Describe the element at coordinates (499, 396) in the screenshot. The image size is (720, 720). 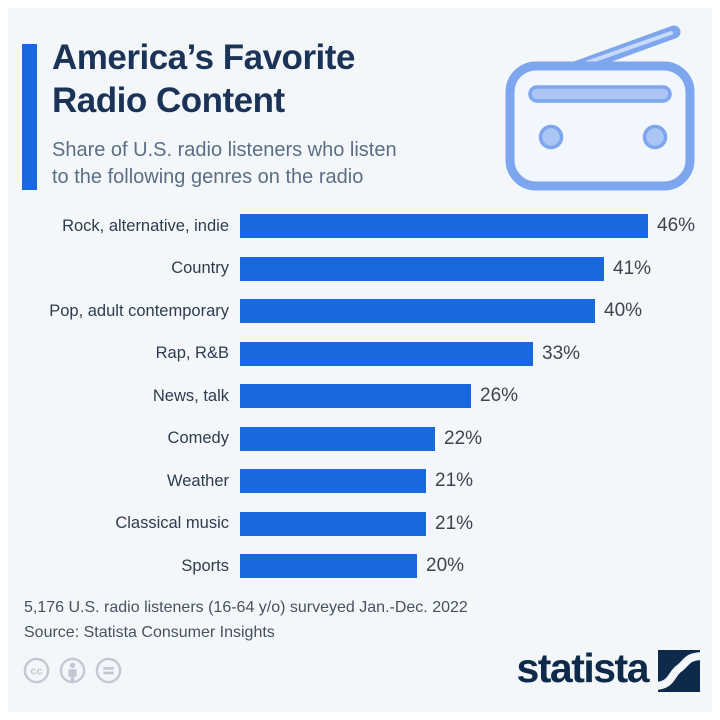
I see `value-label: 26%` at that location.